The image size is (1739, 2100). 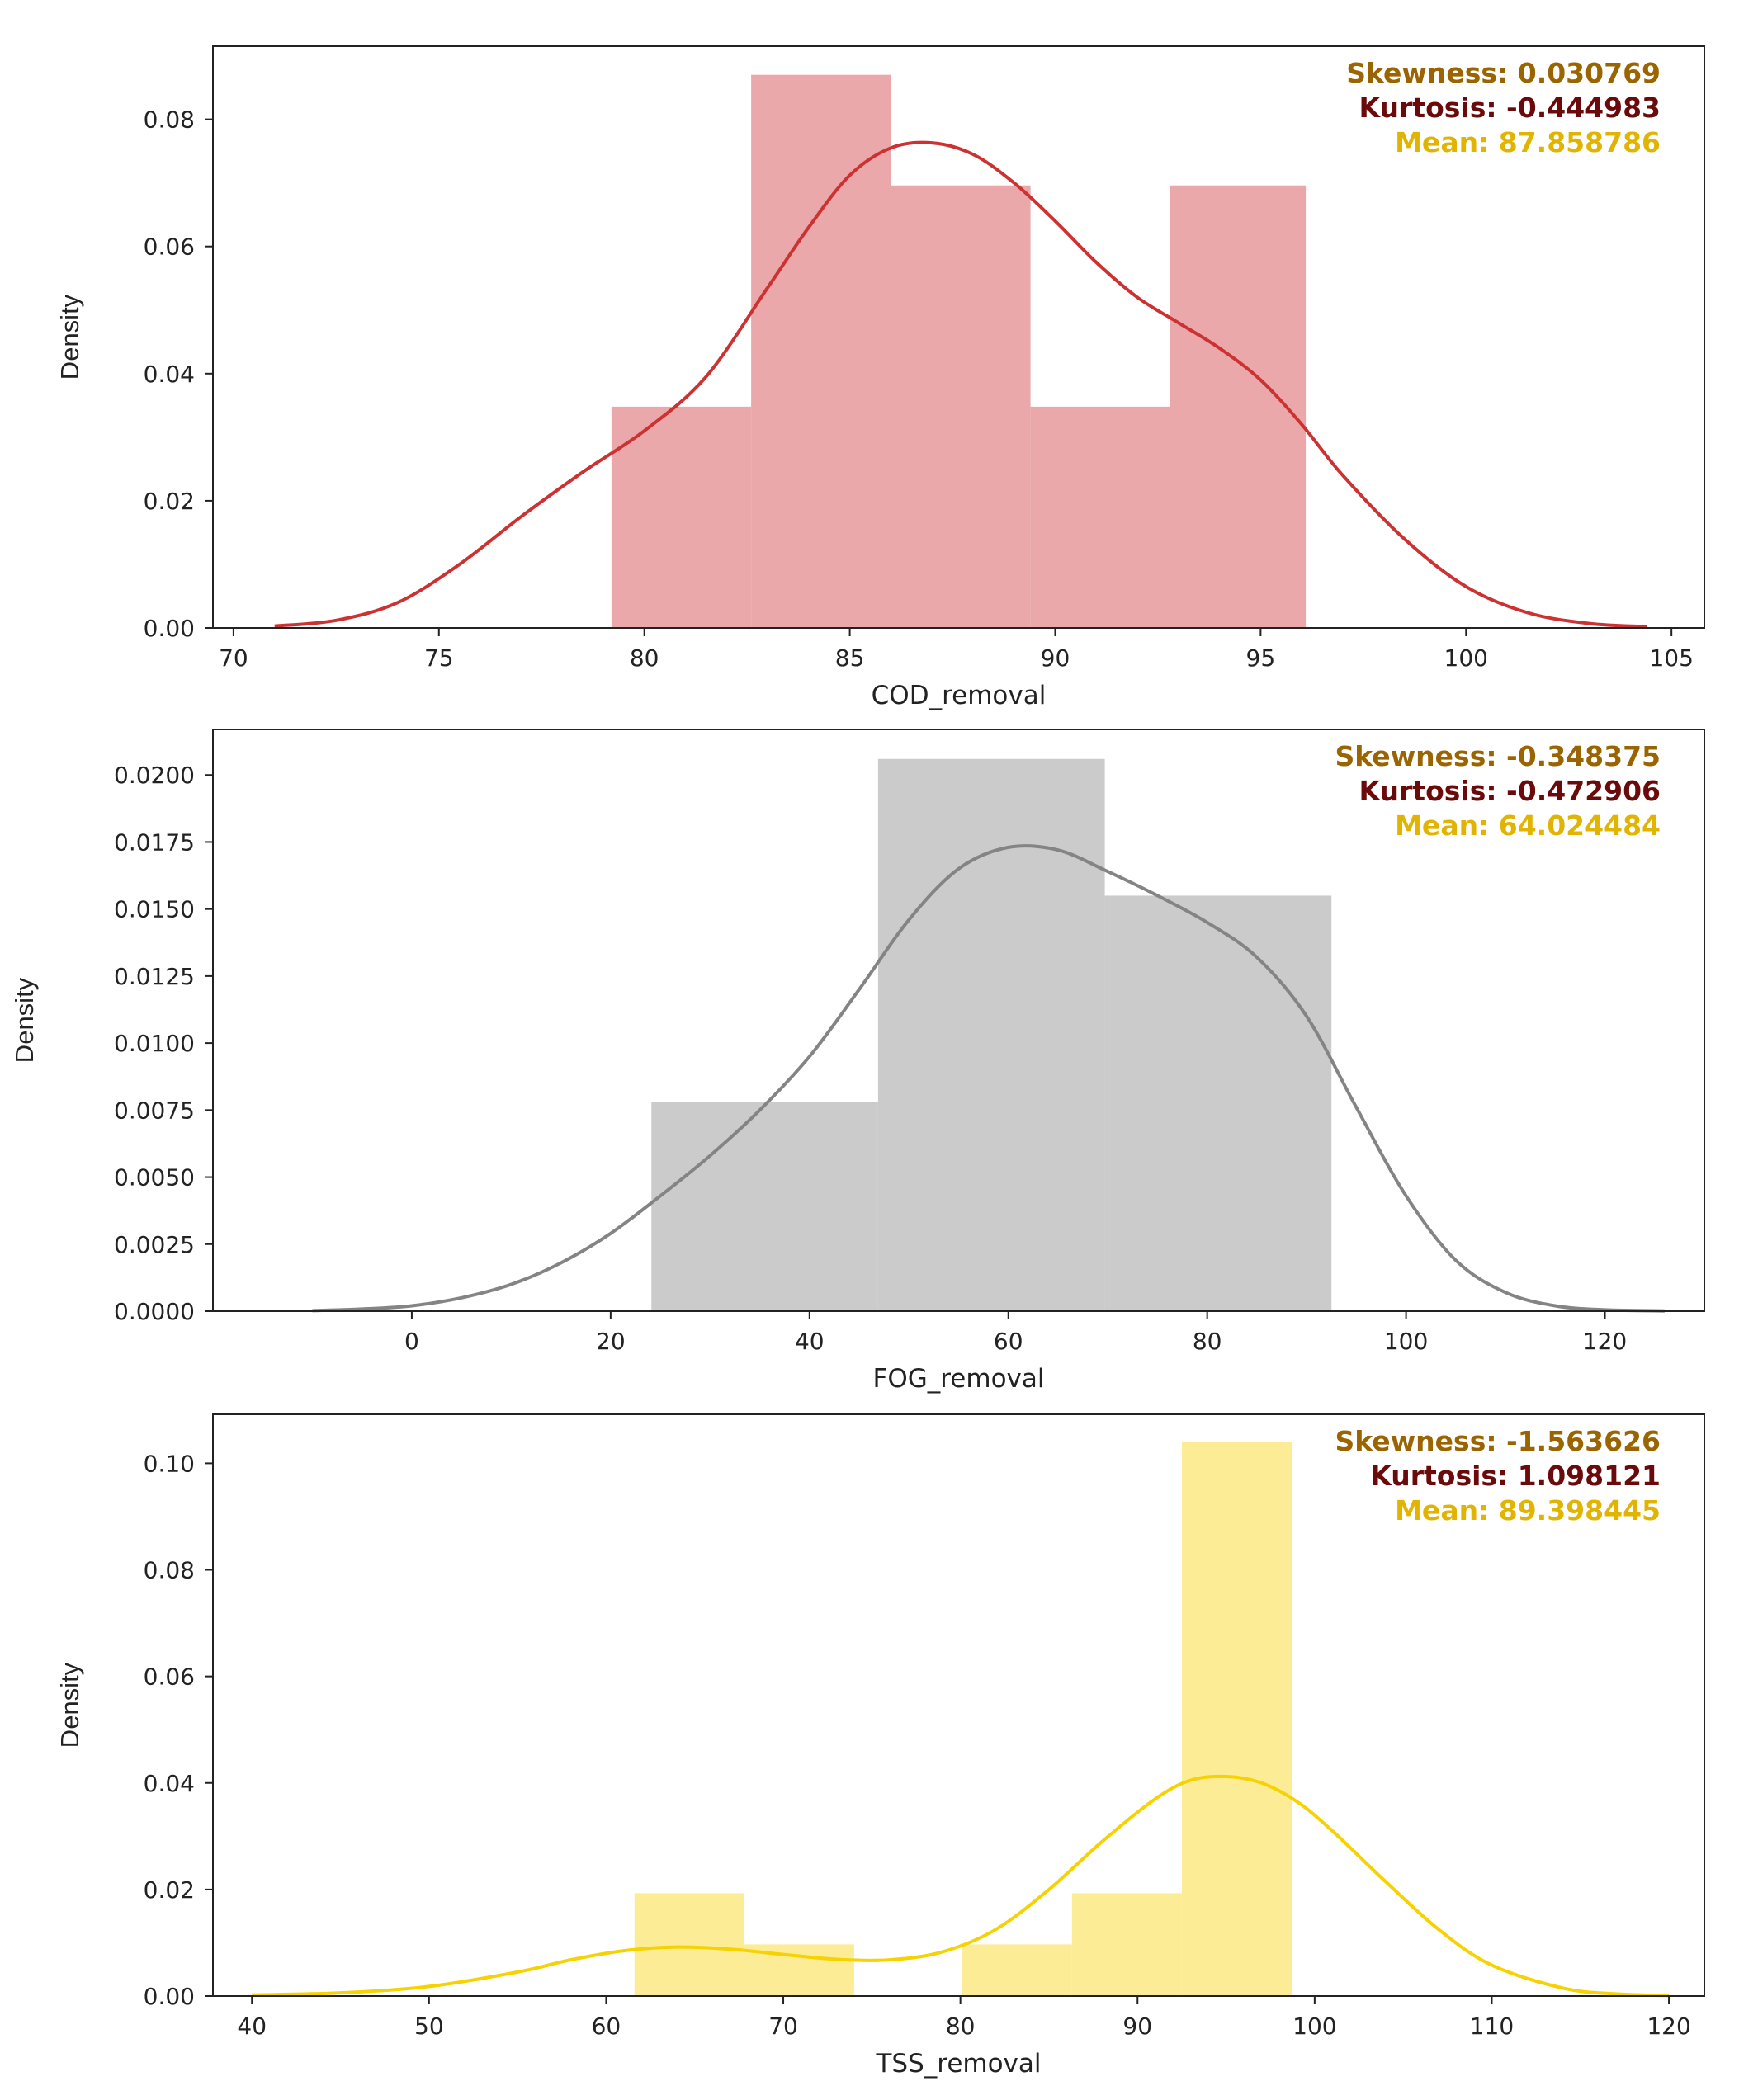 I want to click on fog-x-tick-label: 80, so click(x=1207, y=1341).